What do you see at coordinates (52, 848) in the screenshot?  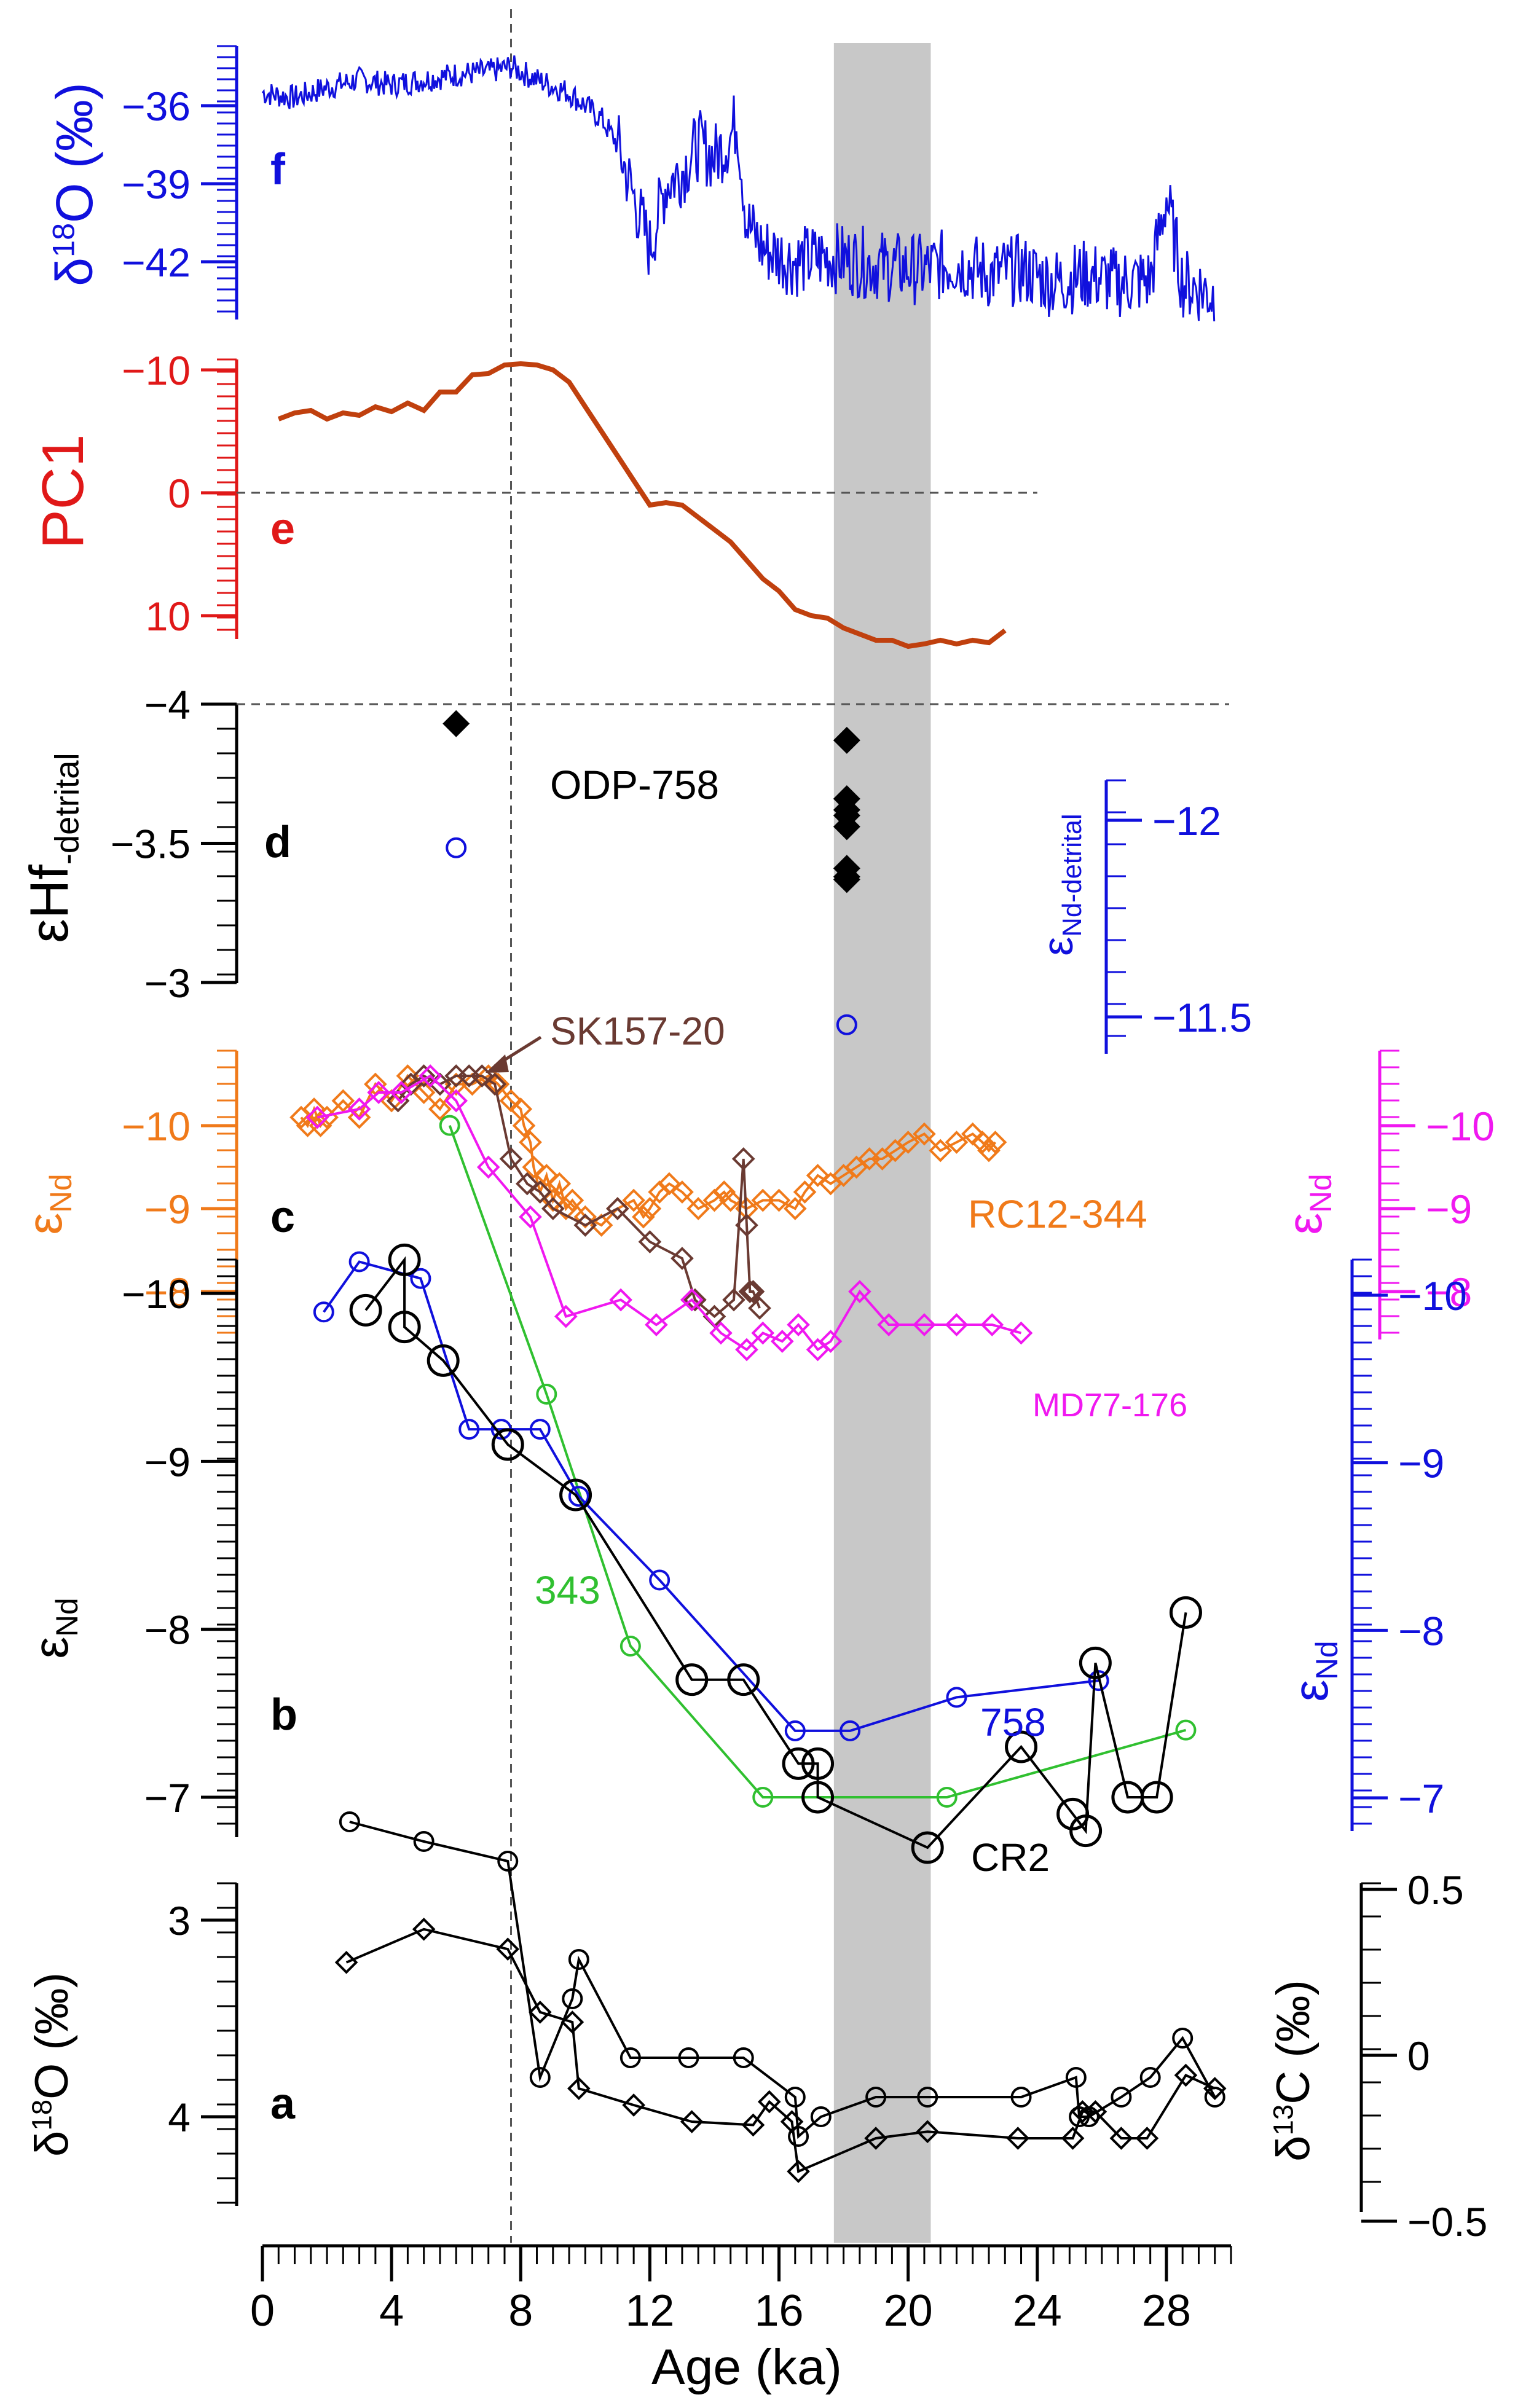 I see `panel-d-ylabel: εHf-detrital` at bounding box center [52, 848].